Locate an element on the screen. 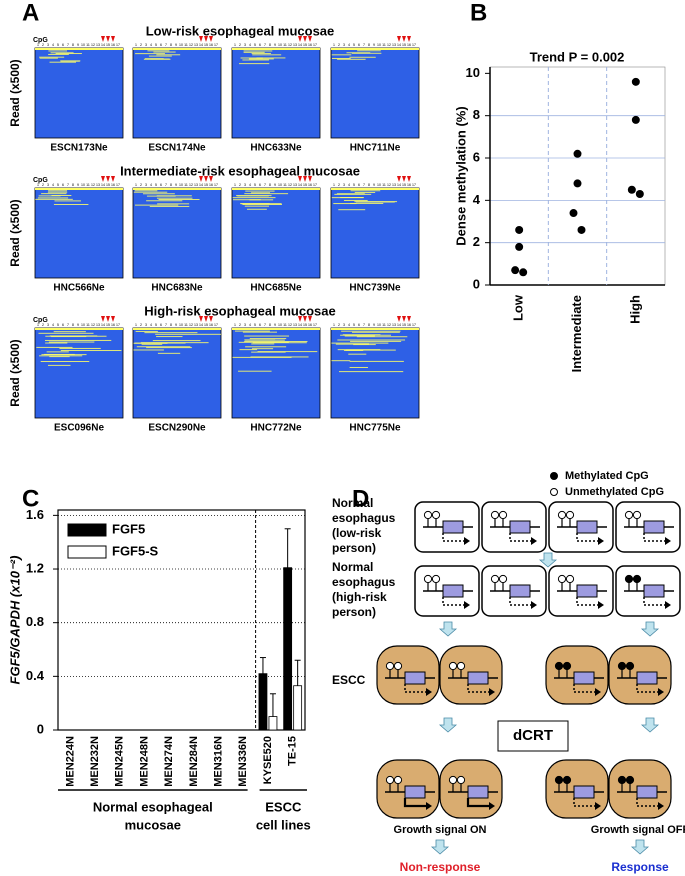 The width and height of the screenshot is (685, 876). sample-name: ESCN290Ne is located at coordinates (177, 428).